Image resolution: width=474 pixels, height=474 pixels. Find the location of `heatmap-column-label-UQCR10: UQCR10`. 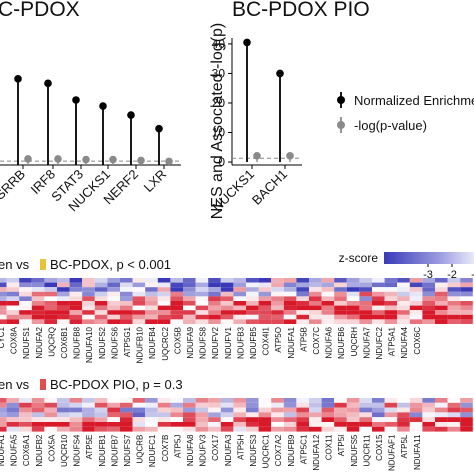

heatmap-column-label-UQCR10: UQCR10 is located at coordinates (64, 450).